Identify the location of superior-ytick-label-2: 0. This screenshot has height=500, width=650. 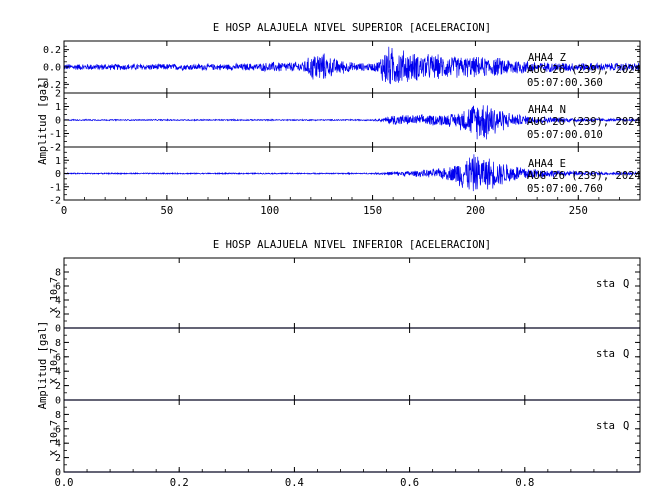
(58, 121).